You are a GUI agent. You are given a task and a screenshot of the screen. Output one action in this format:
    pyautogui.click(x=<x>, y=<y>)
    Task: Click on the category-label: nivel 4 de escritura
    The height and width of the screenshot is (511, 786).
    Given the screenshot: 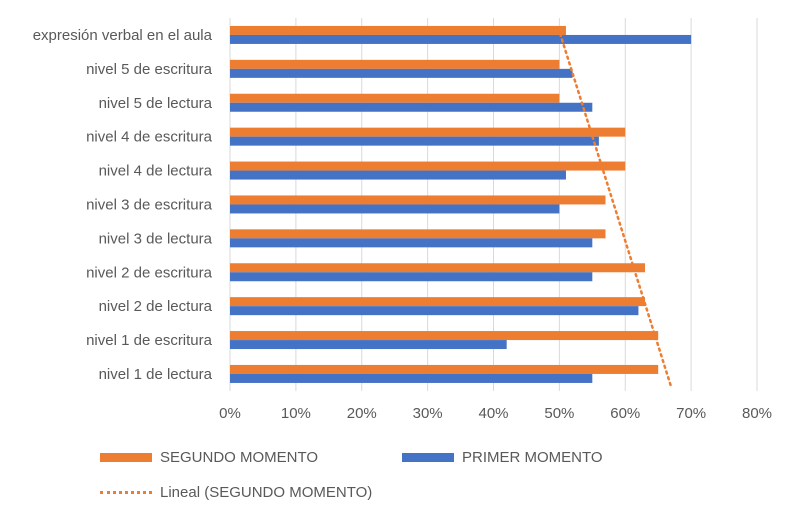 What is the action you would take?
    pyautogui.click(x=149, y=137)
    